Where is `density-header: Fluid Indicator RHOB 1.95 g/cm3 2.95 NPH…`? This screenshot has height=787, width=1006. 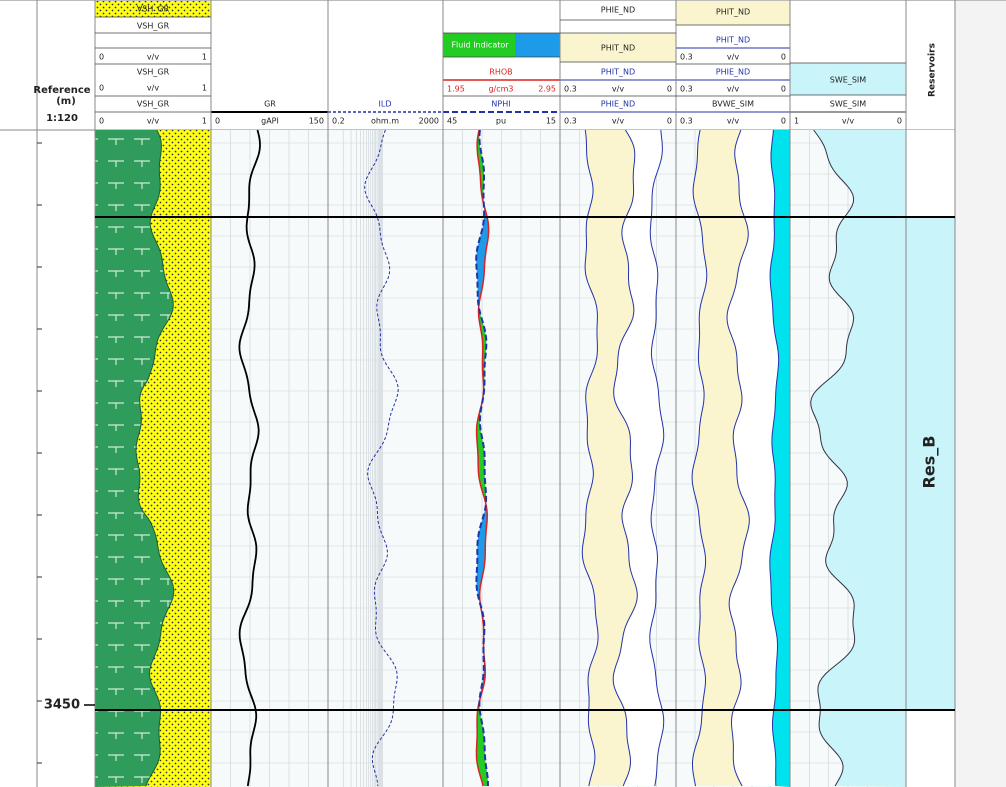
density-header: Fluid Indicator RHOB 1.95 g/cm3 2.95 NPH… is located at coordinates (501, 83).